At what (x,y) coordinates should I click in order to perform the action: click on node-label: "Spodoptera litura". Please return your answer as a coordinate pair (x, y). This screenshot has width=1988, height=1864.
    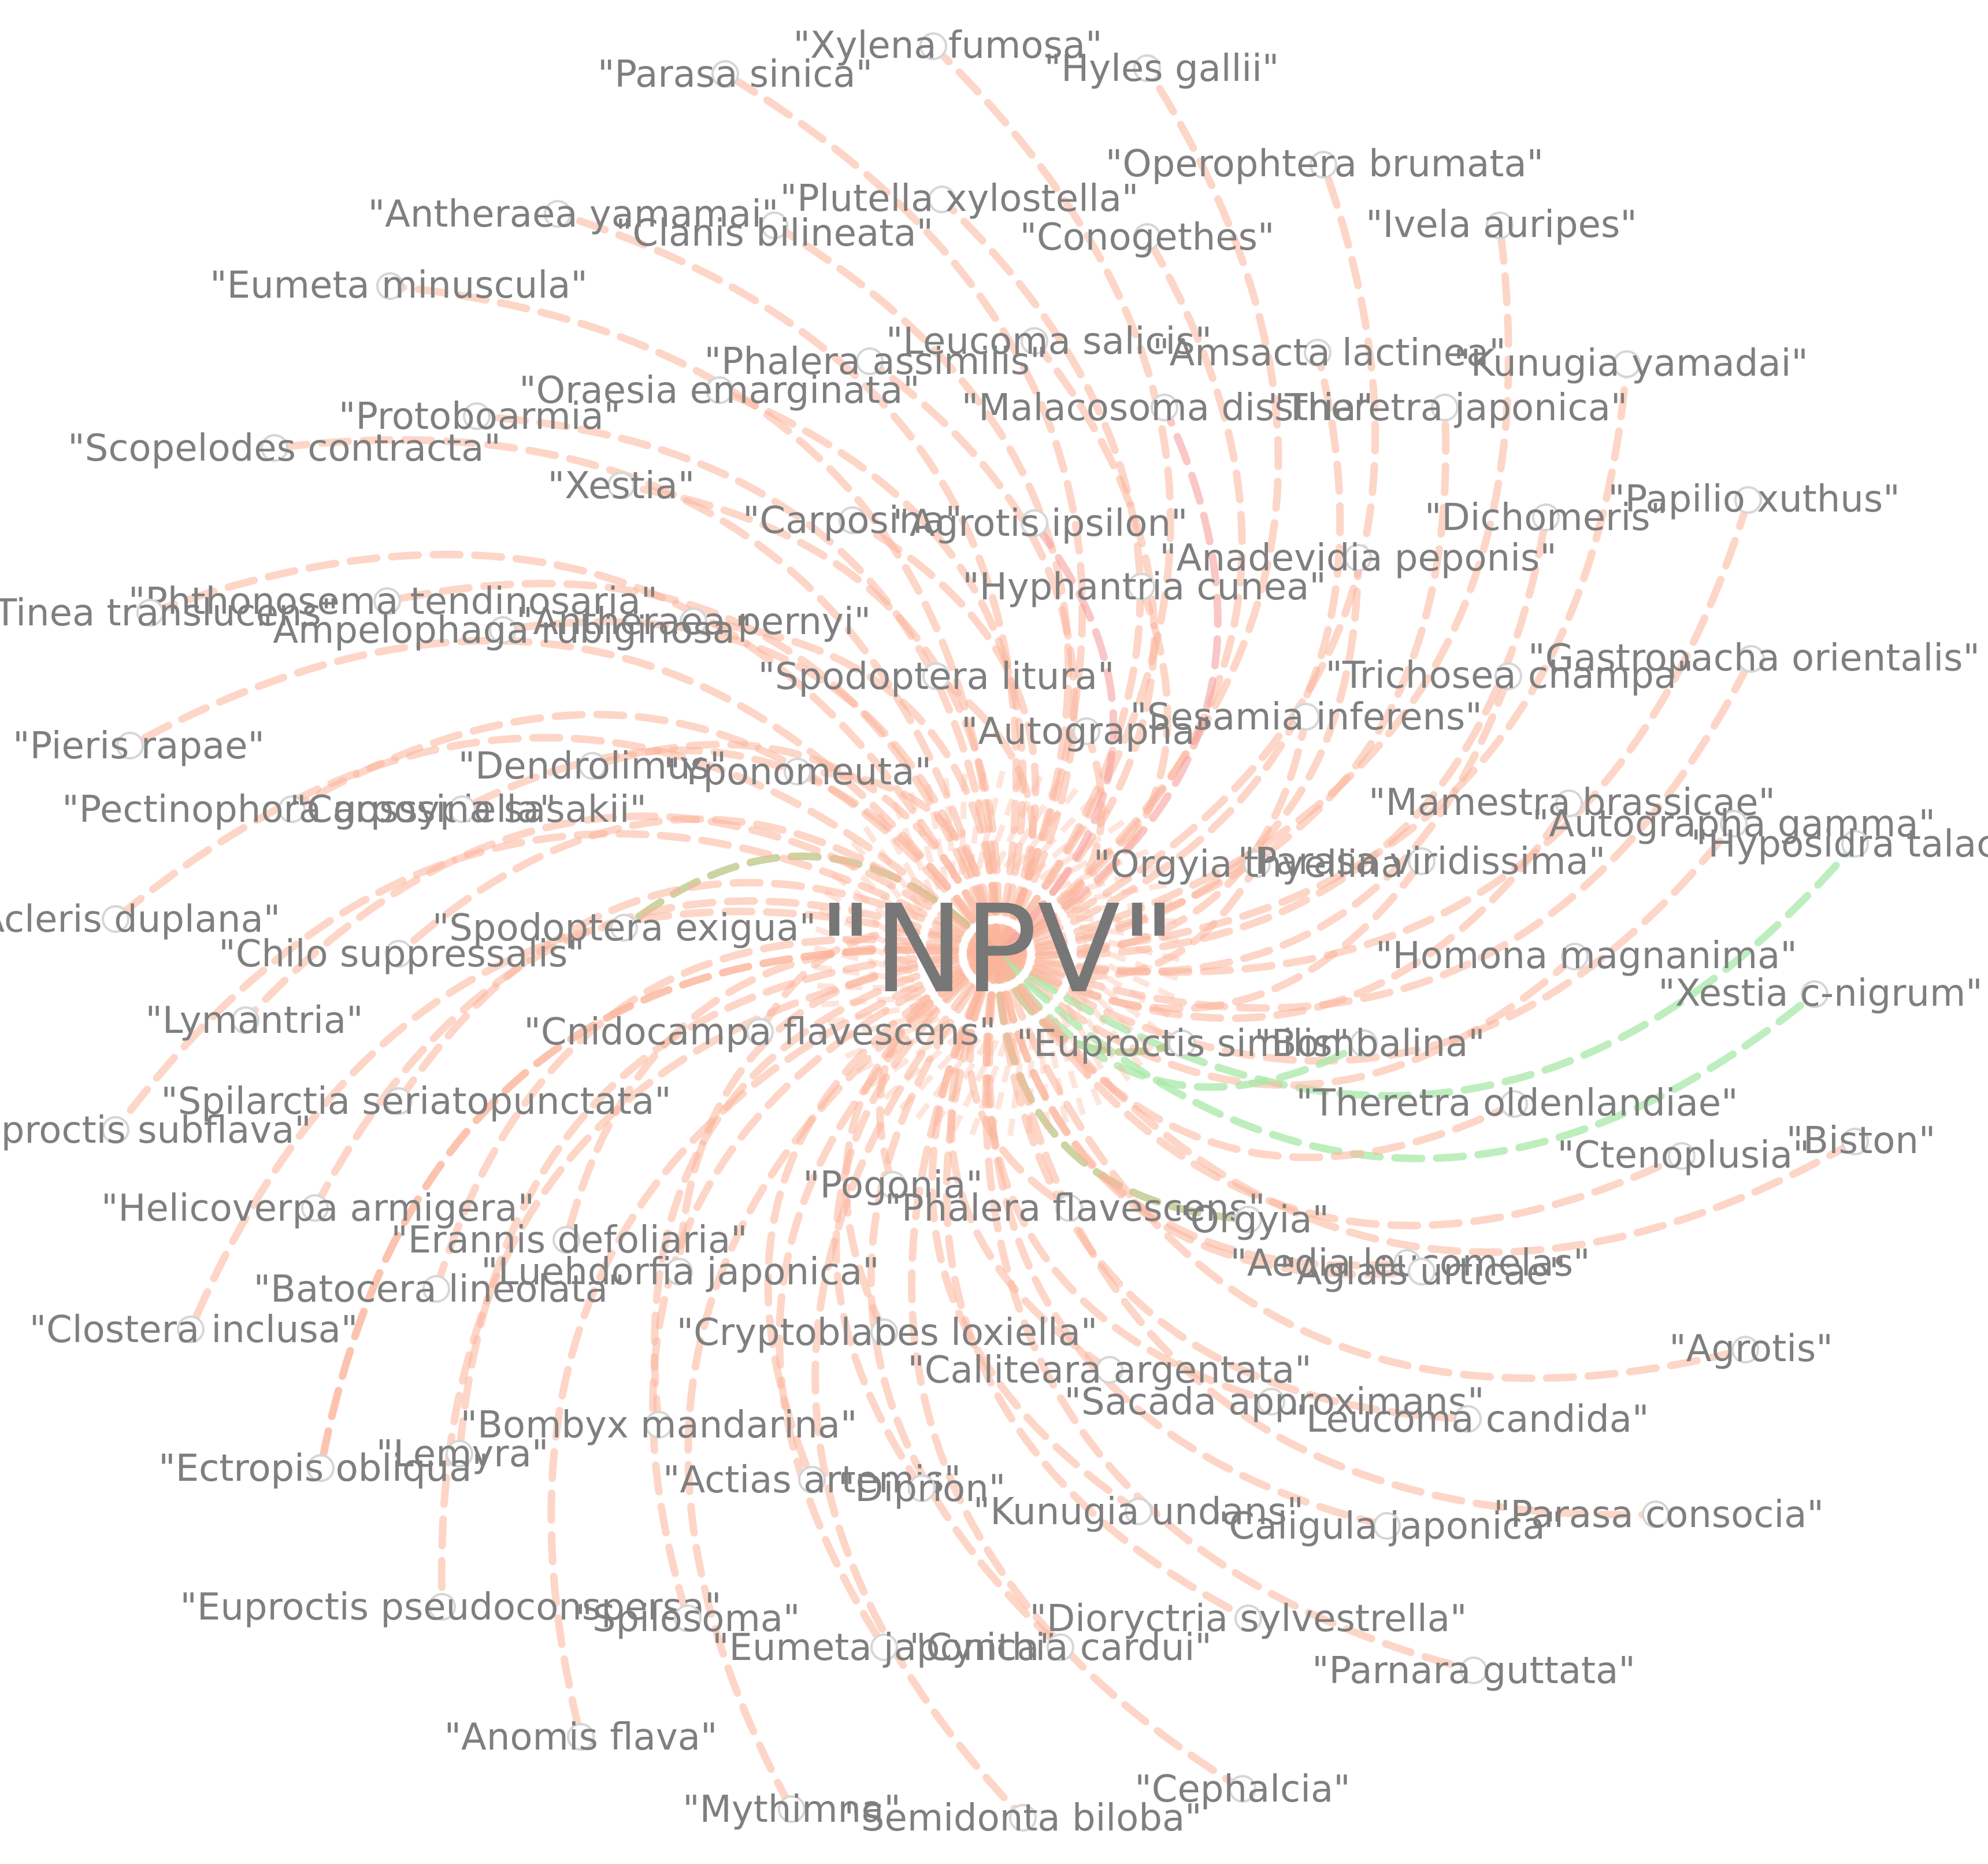
    Looking at the image, I should click on (936, 676).